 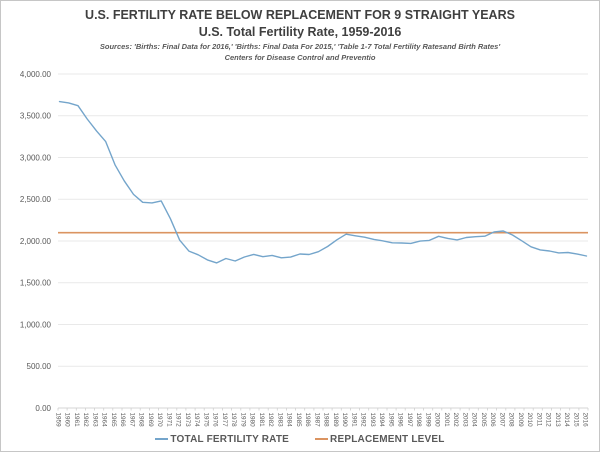 I want to click on x-axis-label: 1993, so click(x=372, y=420).